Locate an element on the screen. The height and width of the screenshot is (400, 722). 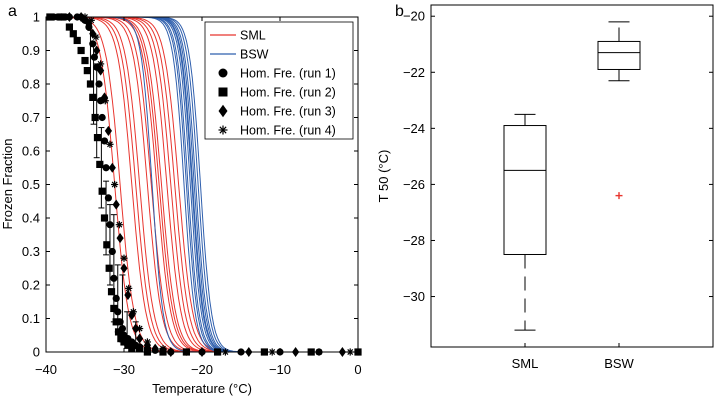
y-tick-label: −26 is located at coordinates (414, 184).